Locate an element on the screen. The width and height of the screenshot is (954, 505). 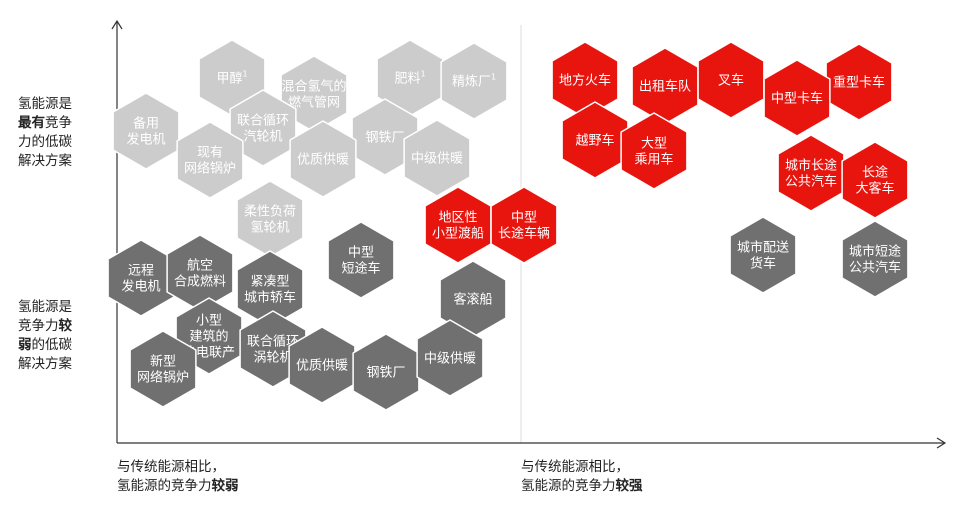
hexagon-label: 小型 is located at coordinates (209, 321).